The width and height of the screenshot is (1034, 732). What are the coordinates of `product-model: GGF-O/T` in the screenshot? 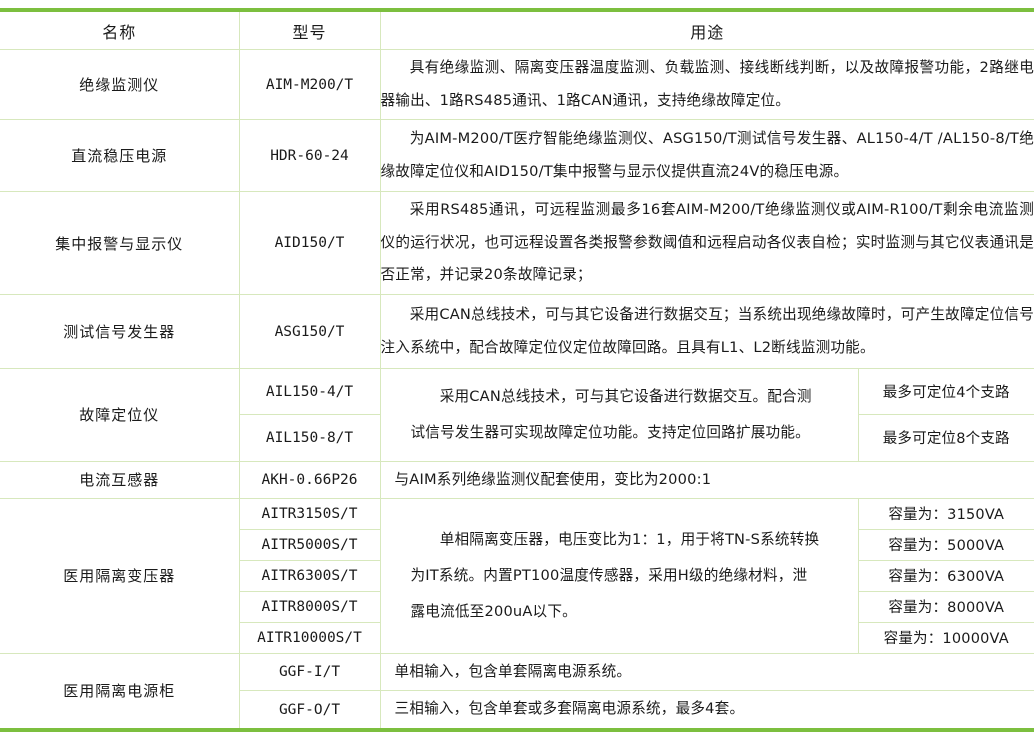 It's located at (310, 710).